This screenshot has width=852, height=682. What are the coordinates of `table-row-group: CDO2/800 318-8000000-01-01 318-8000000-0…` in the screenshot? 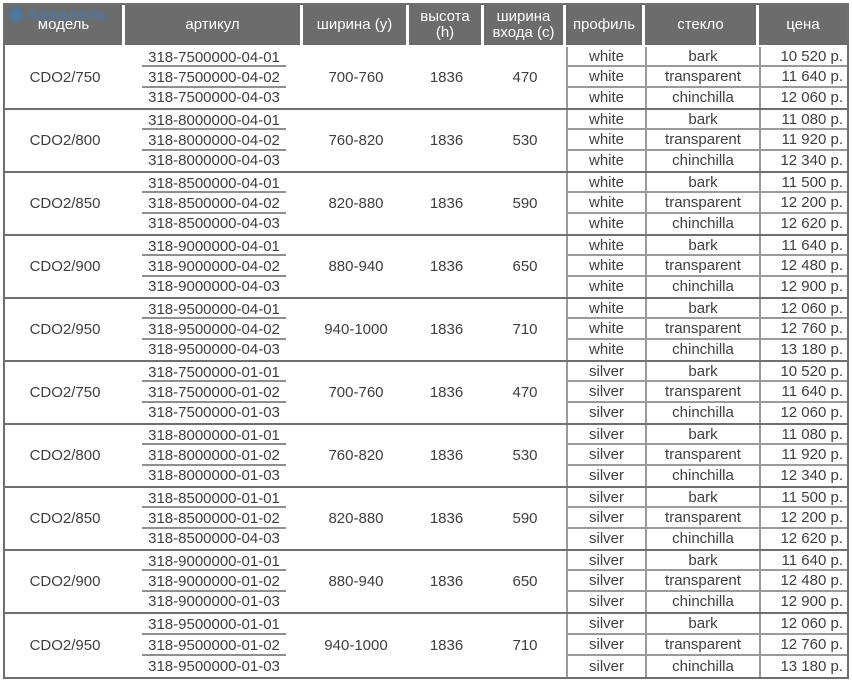 It's located at (426, 456).